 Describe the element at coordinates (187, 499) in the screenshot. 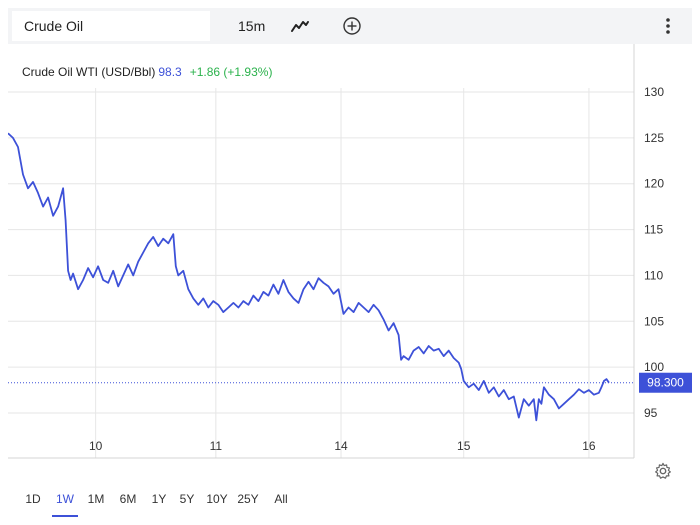

I see `range-5y: 5Y` at that location.